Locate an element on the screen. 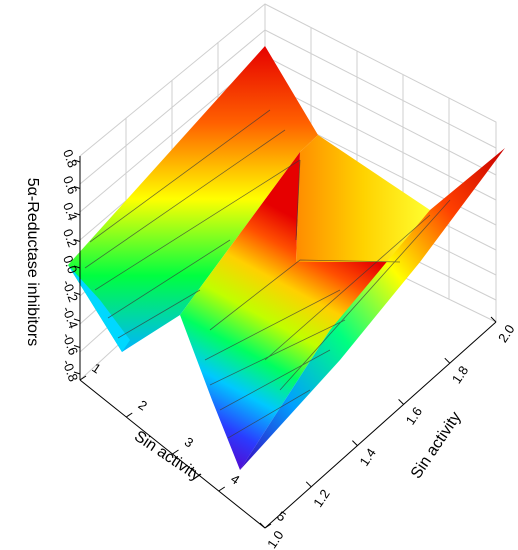 The width and height of the screenshot is (518, 550). y-tick-label: 1.8 is located at coordinates (460, 374).